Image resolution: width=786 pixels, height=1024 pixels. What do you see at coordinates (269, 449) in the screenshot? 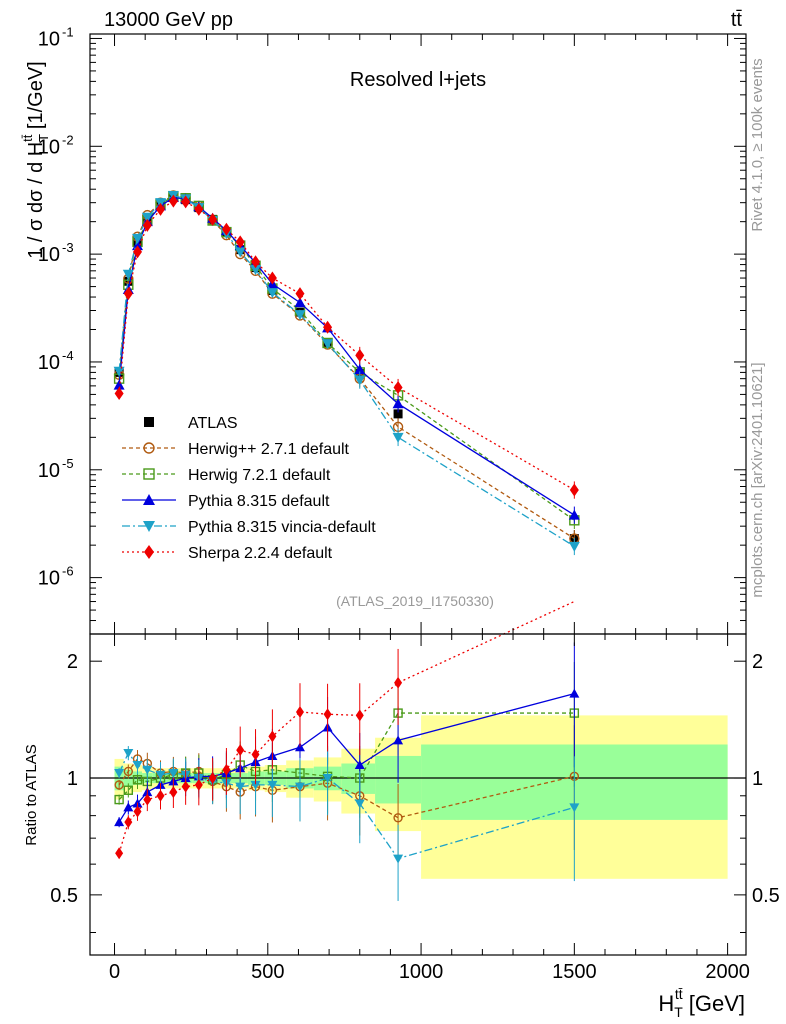
I see `legend-label-1: Herwig++ 2.7.1 default` at bounding box center [269, 449].